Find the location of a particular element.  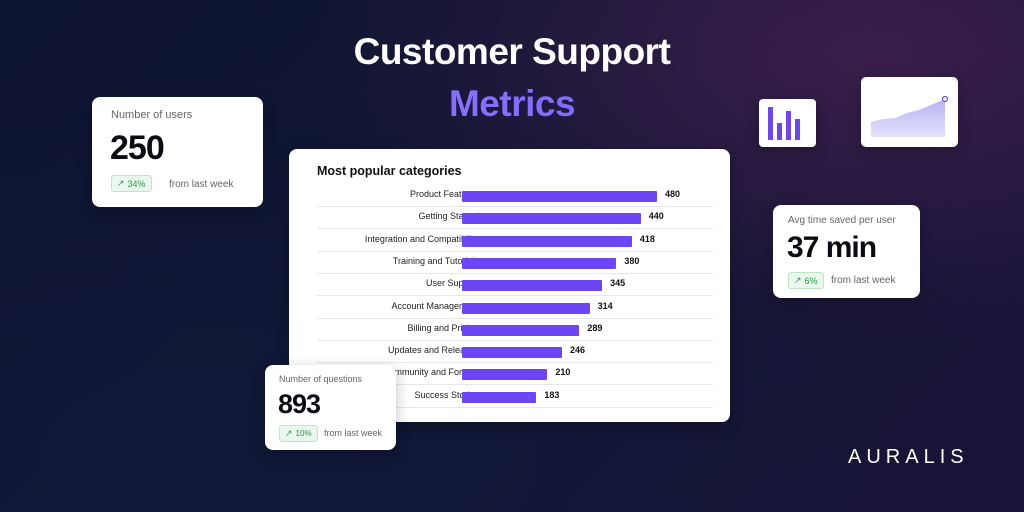

category-label: Getting Started is located at coordinates (448, 216).